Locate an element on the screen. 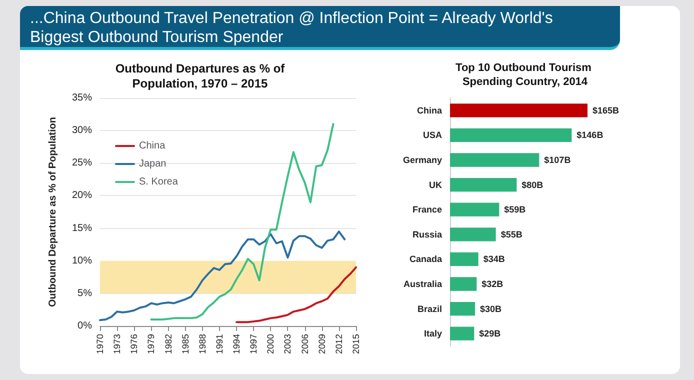  data-label: $55B is located at coordinates (511, 234).